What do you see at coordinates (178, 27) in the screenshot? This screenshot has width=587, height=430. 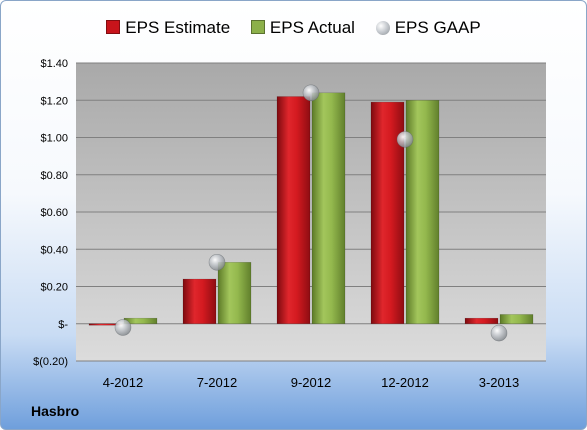 I see `legend-label-eps-estimate: EPS Estimate` at bounding box center [178, 27].